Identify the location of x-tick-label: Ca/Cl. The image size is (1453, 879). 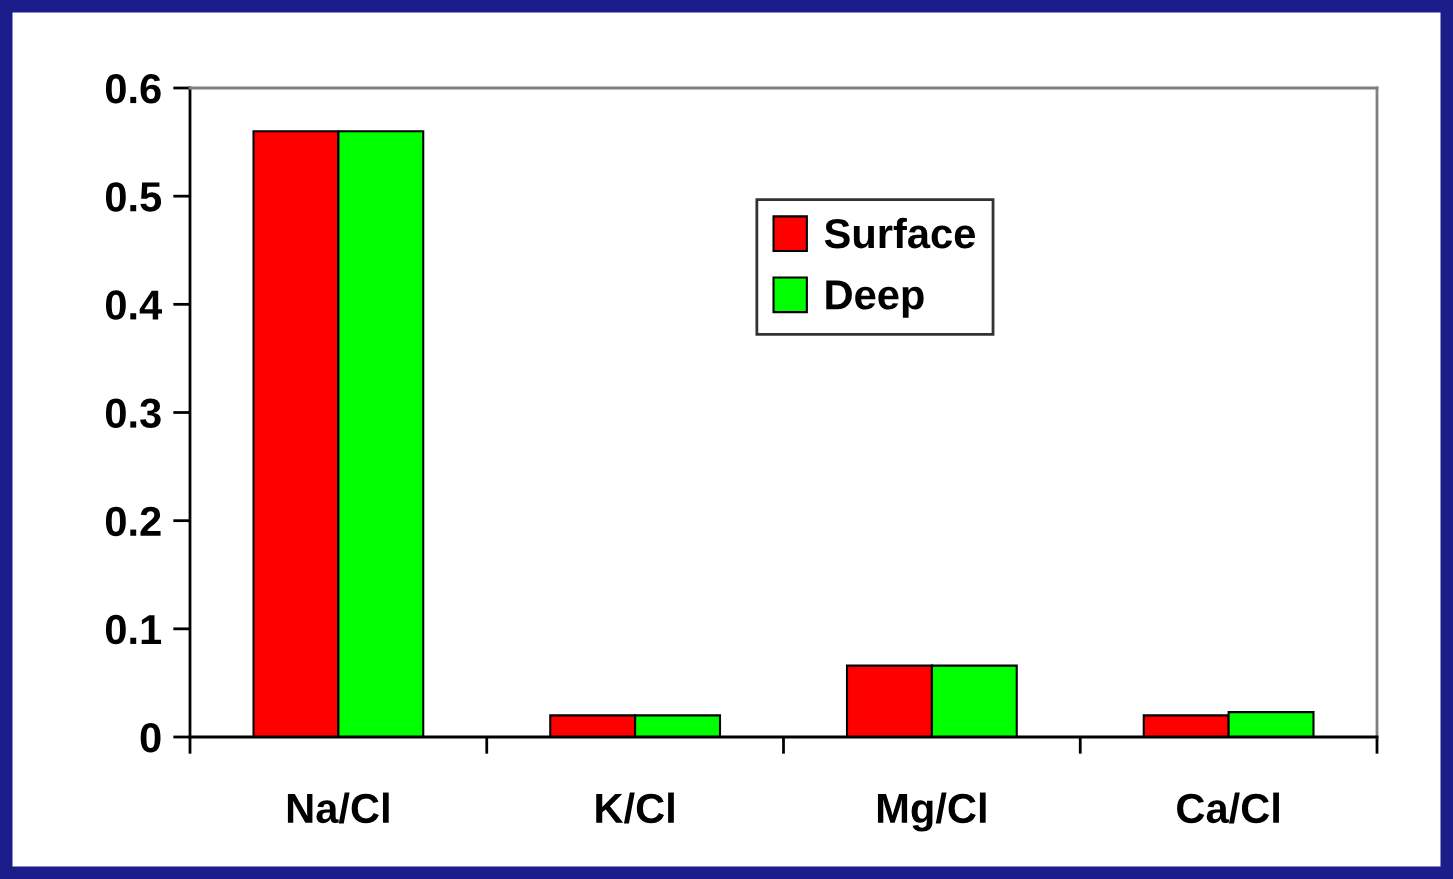
(1228, 808).